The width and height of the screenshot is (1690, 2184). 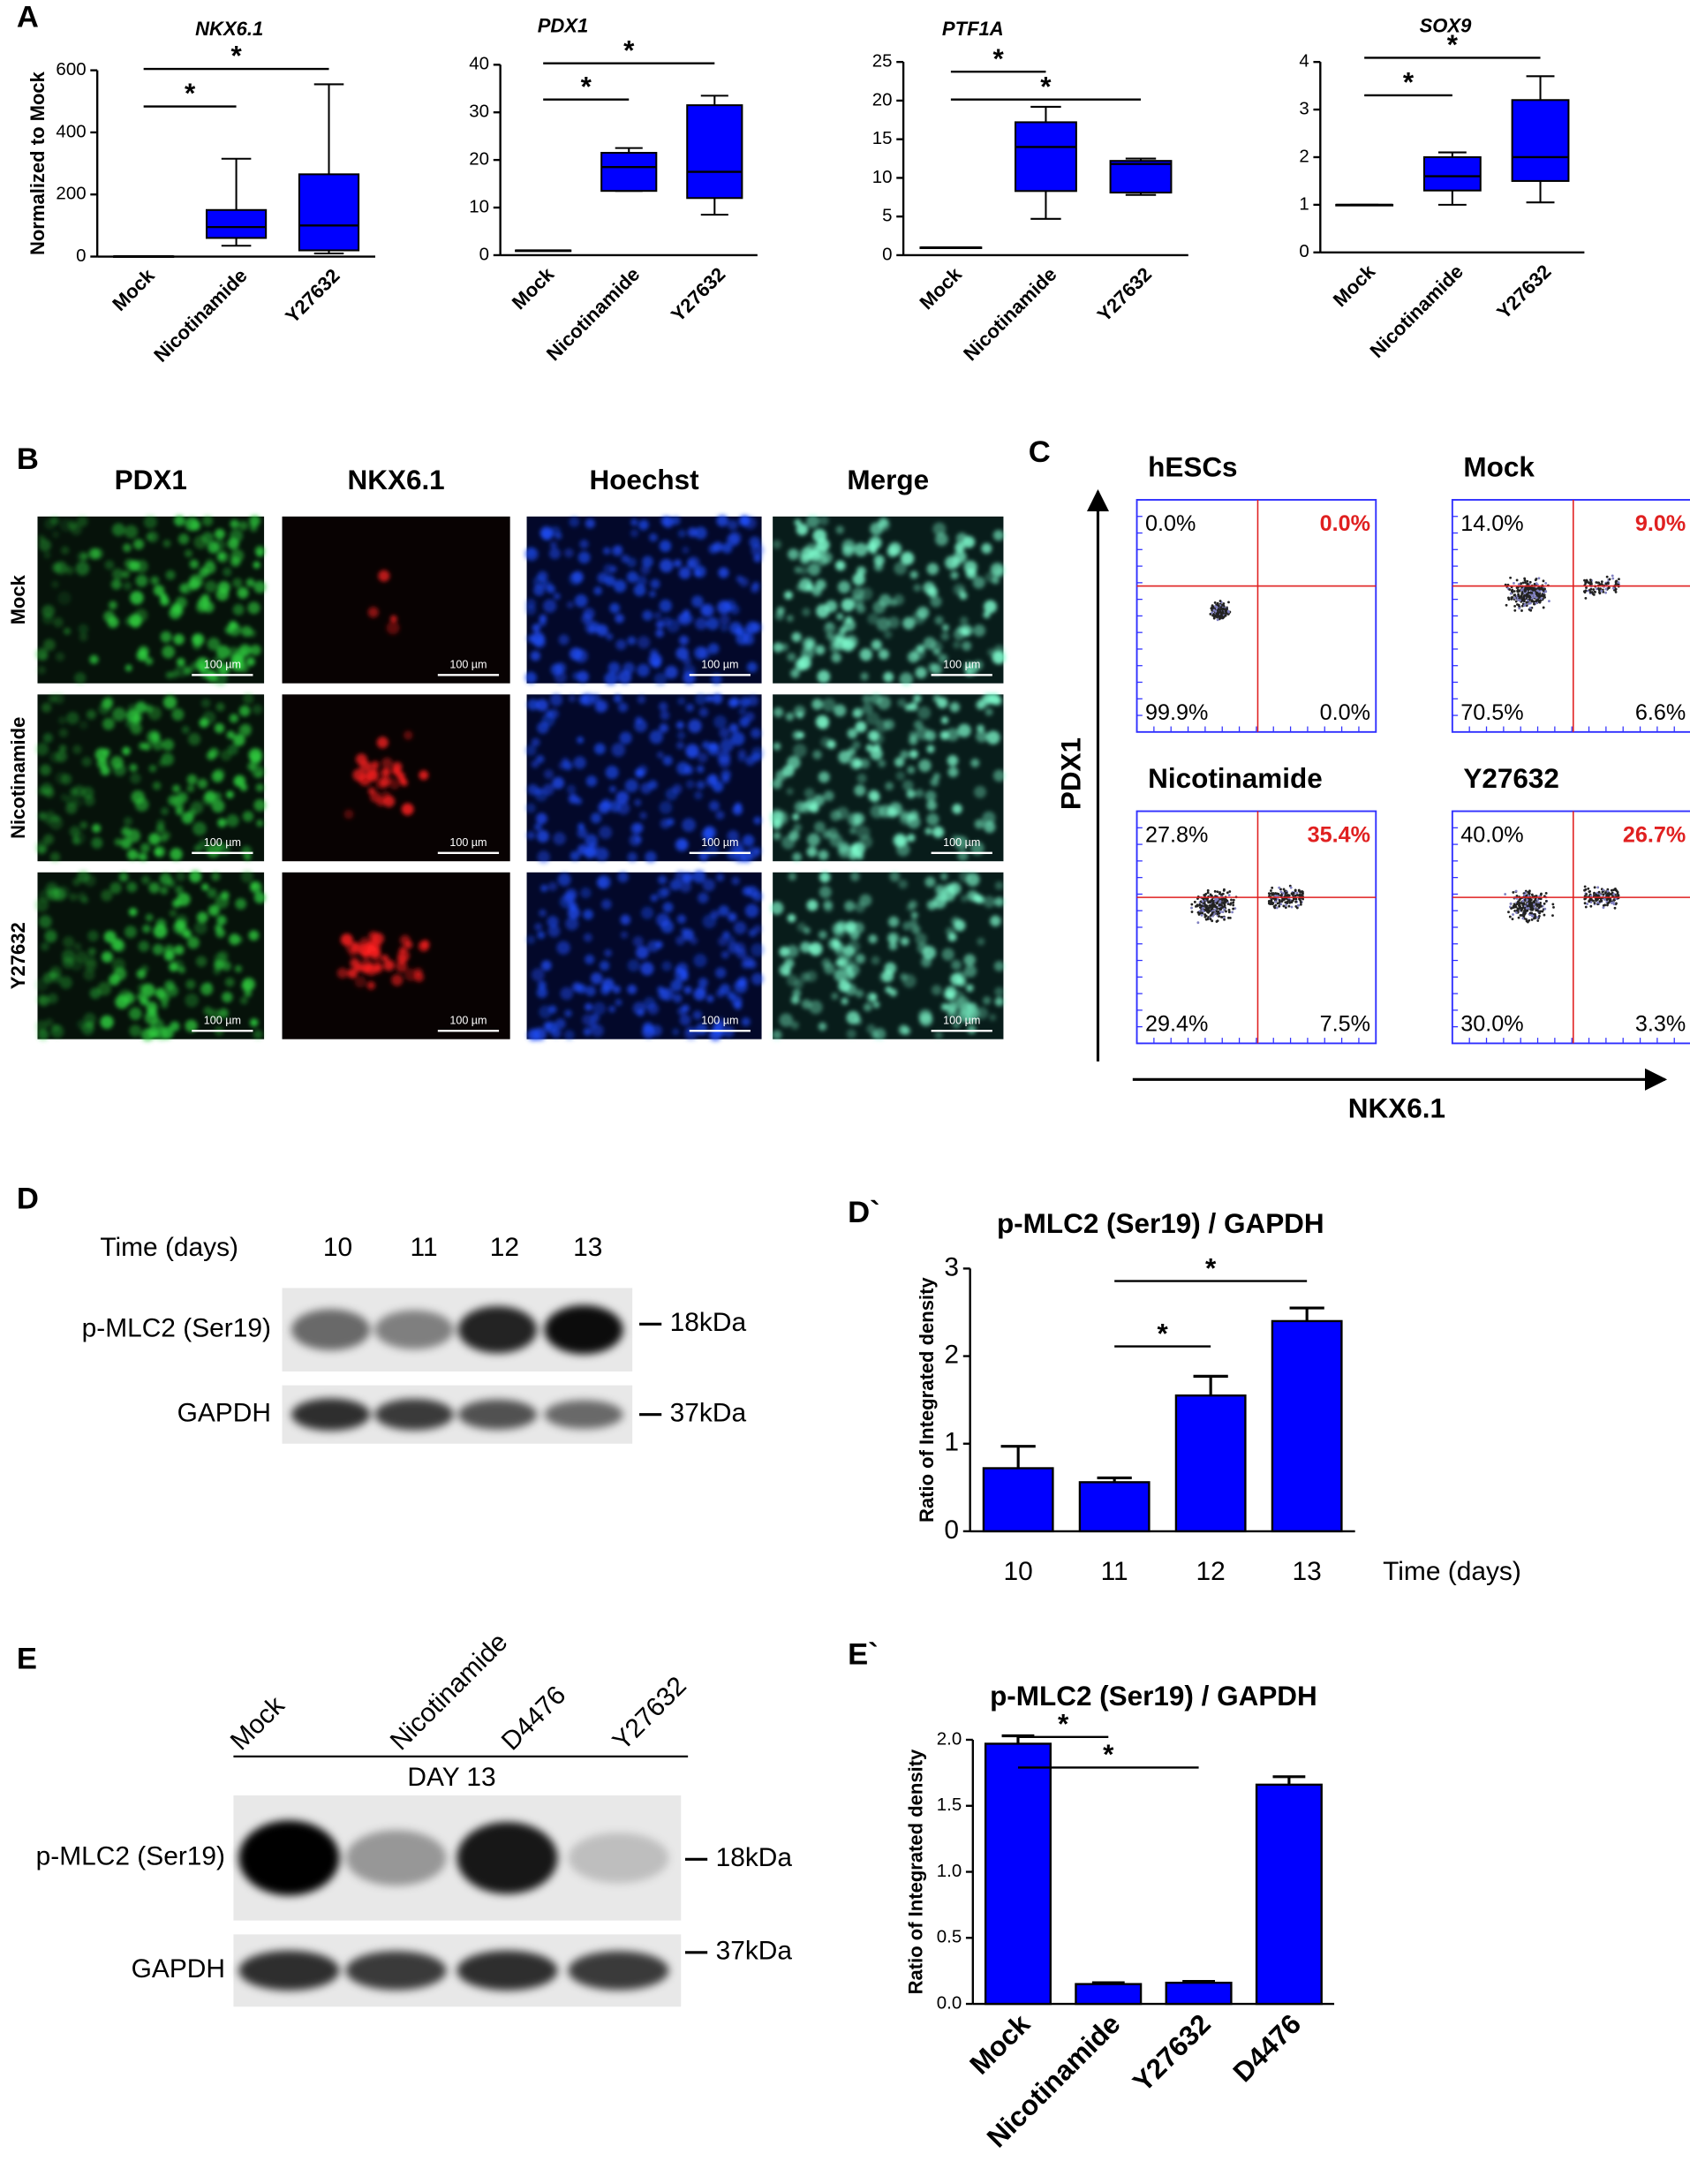 I want to click on column-header: Hoechst, so click(x=644, y=480).